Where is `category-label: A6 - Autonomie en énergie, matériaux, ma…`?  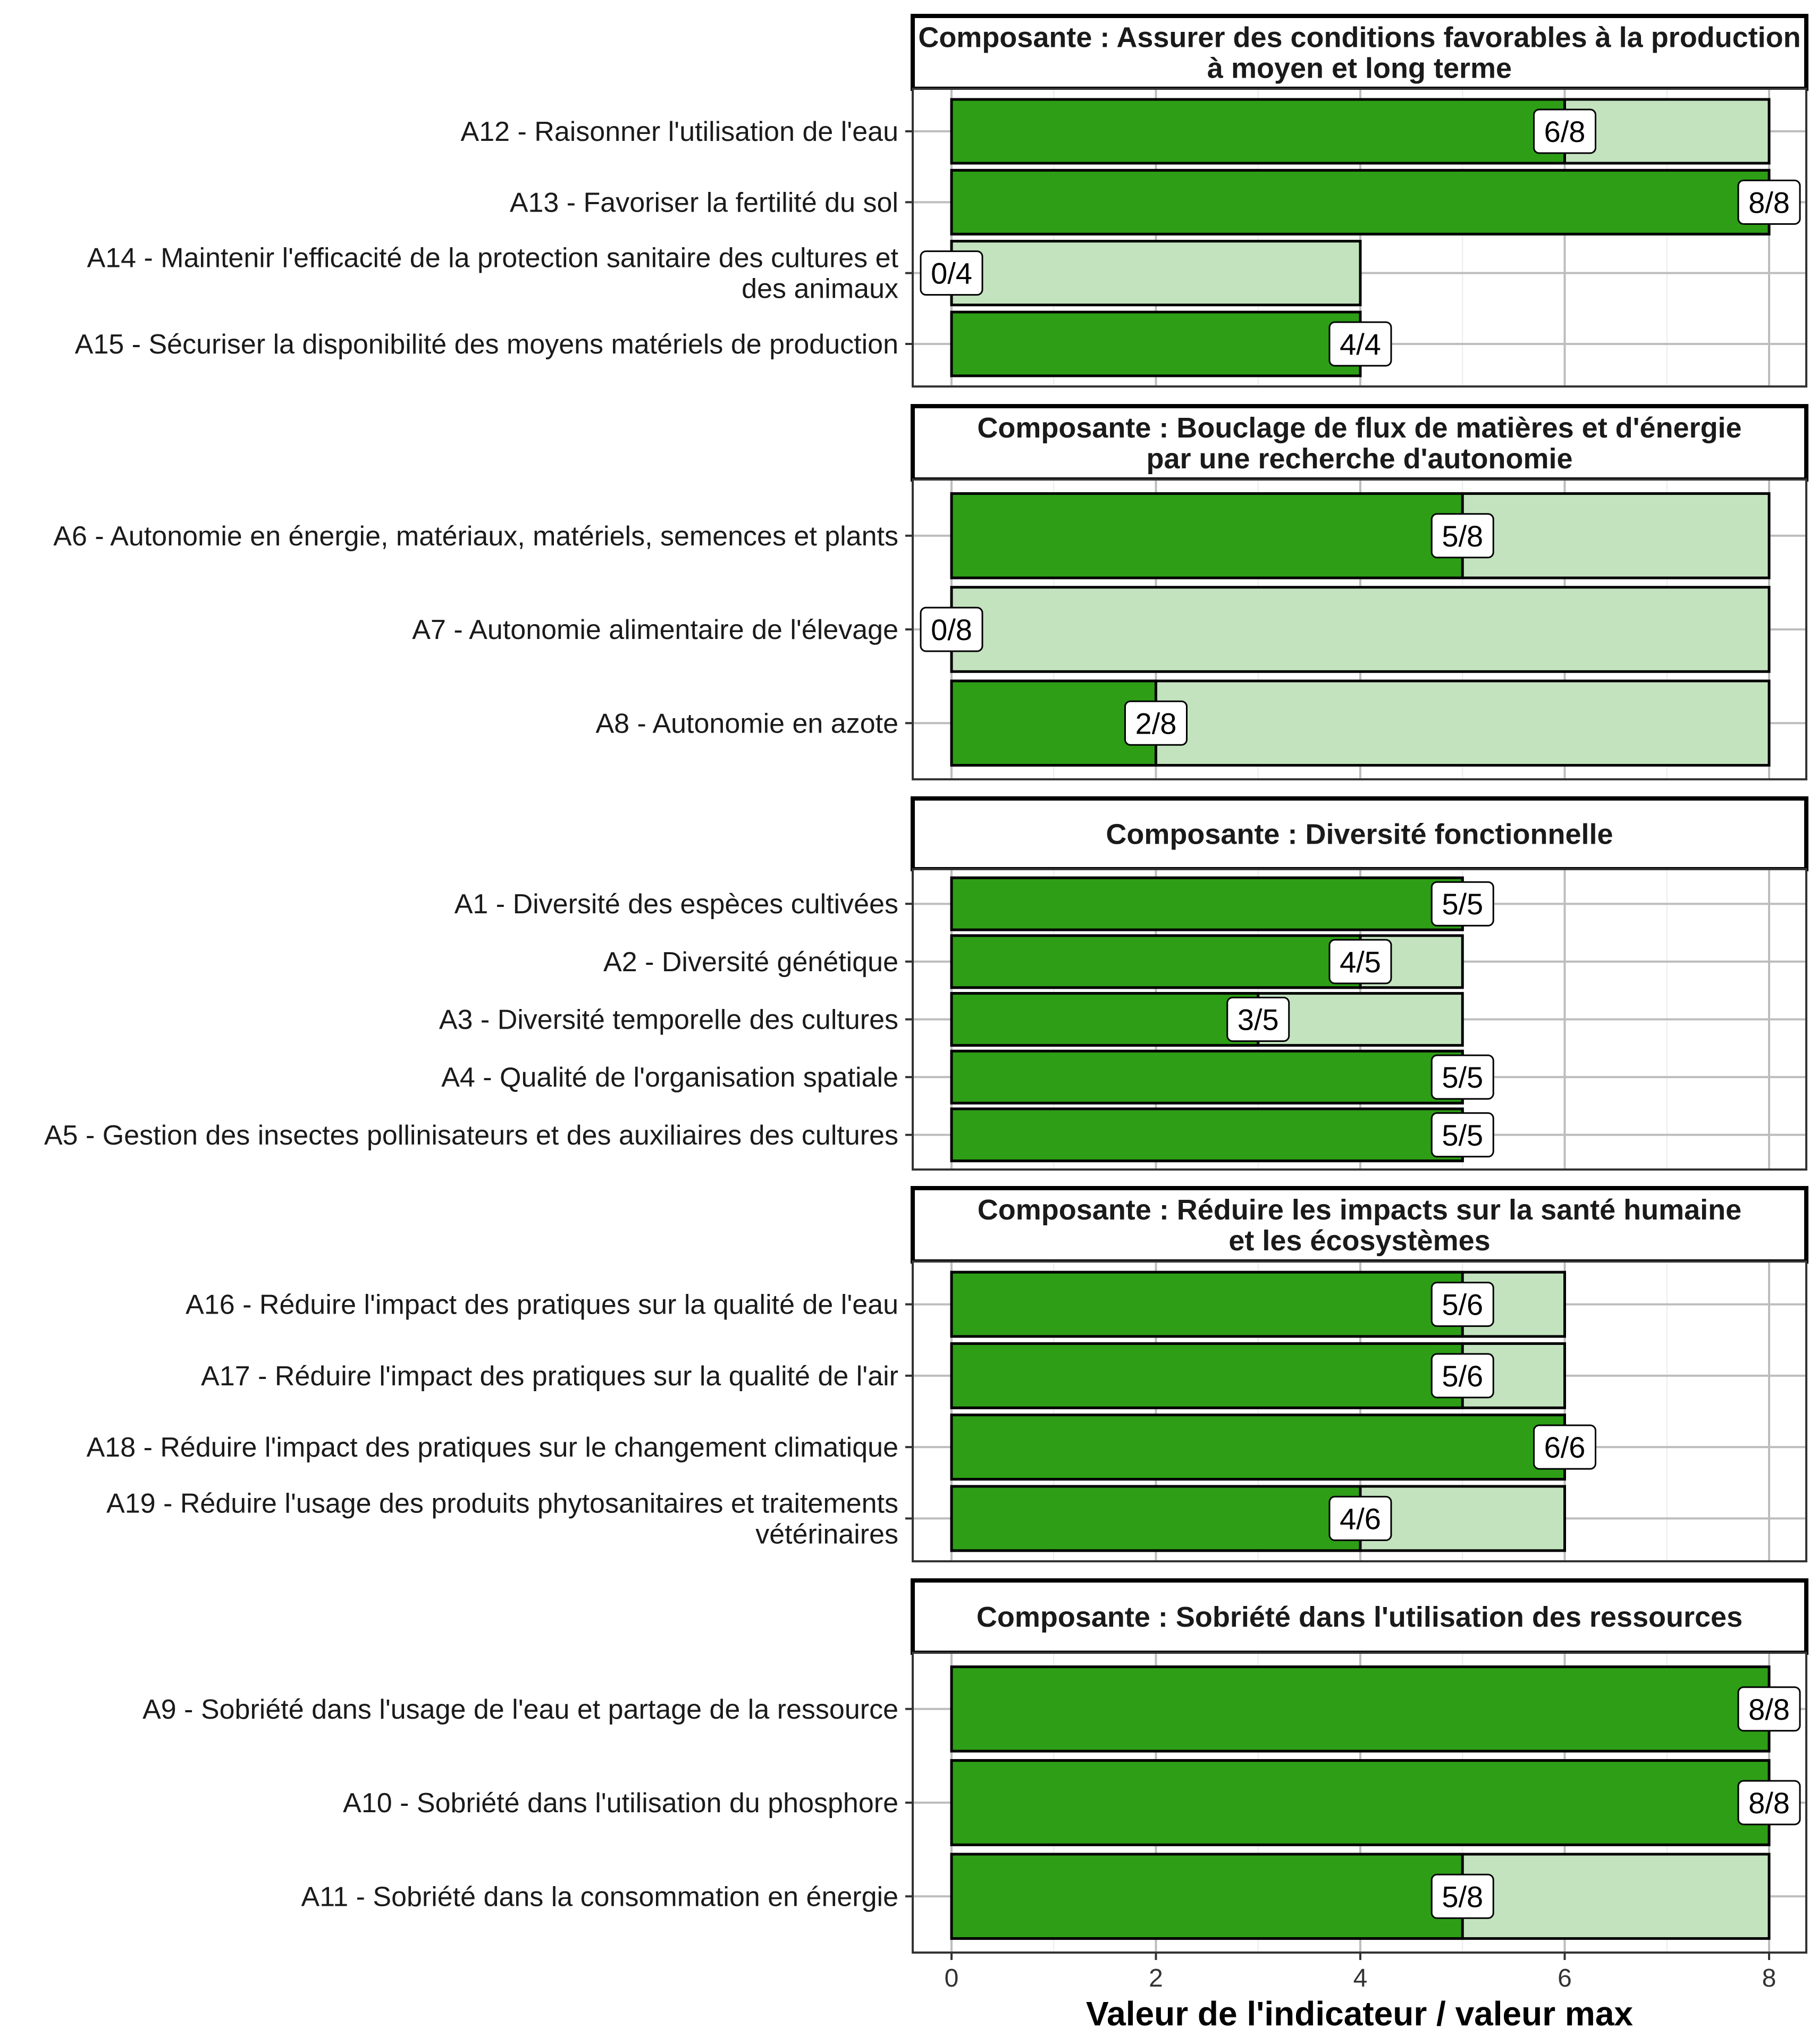 category-label: A6 - Autonomie en énergie, matériaux, ma… is located at coordinates (475, 536).